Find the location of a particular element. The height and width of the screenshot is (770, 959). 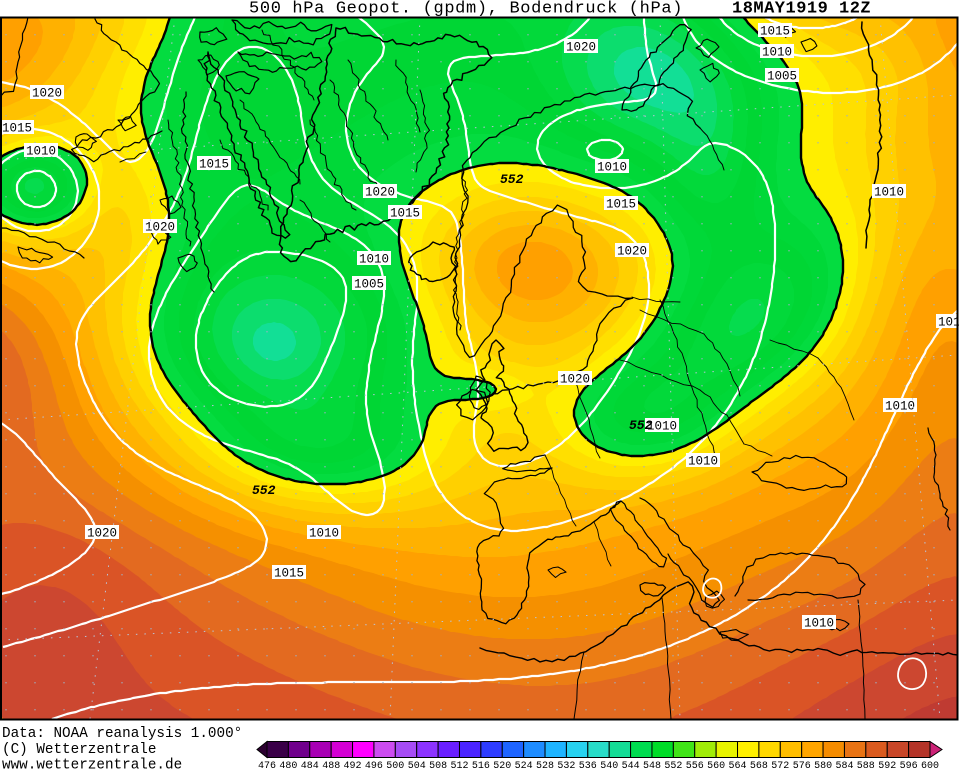

svg-text:500 hPa Geopot. (gpdm), Bodend: 500 hPa Geopot. (gpdm), Bodendruck (hPa) is located at coordinates (466, 9).